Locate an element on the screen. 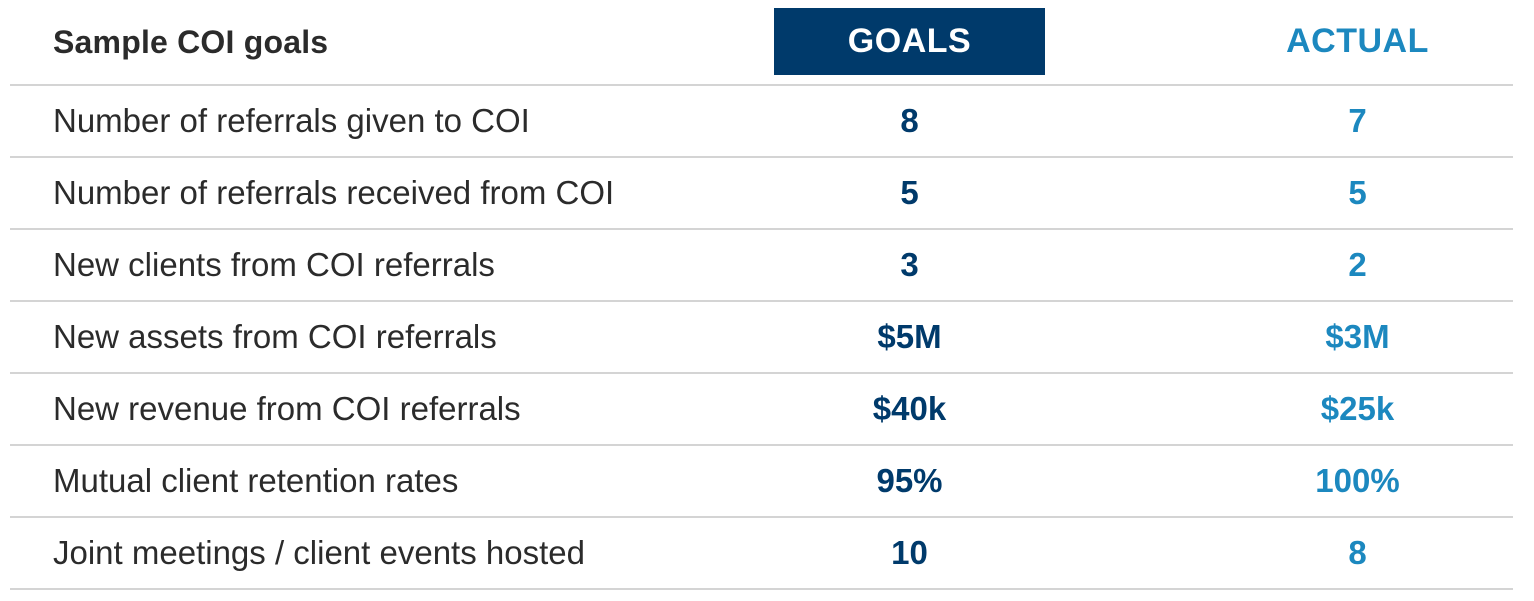  table-title: Sample COI goals is located at coordinates (191, 42).